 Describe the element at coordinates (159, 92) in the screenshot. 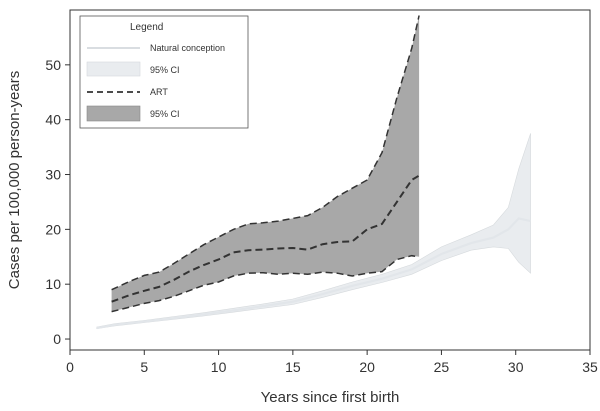

I see `legend-entry-art: ART` at that location.